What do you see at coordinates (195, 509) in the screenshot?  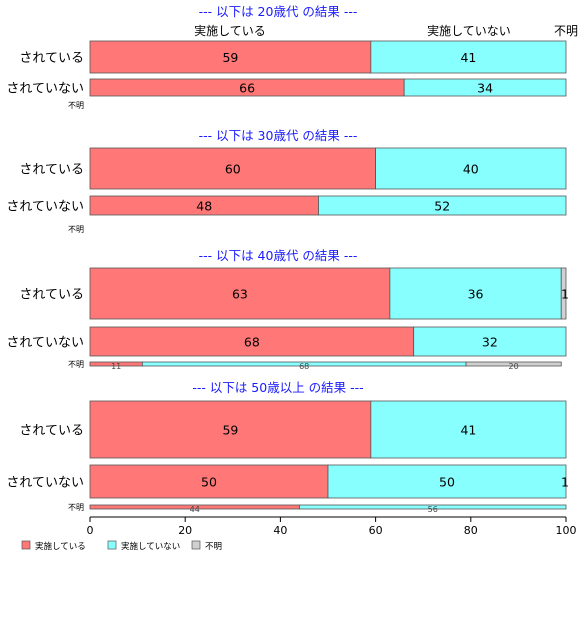 I see `data-label: 44` at bounding box center [195, 509].